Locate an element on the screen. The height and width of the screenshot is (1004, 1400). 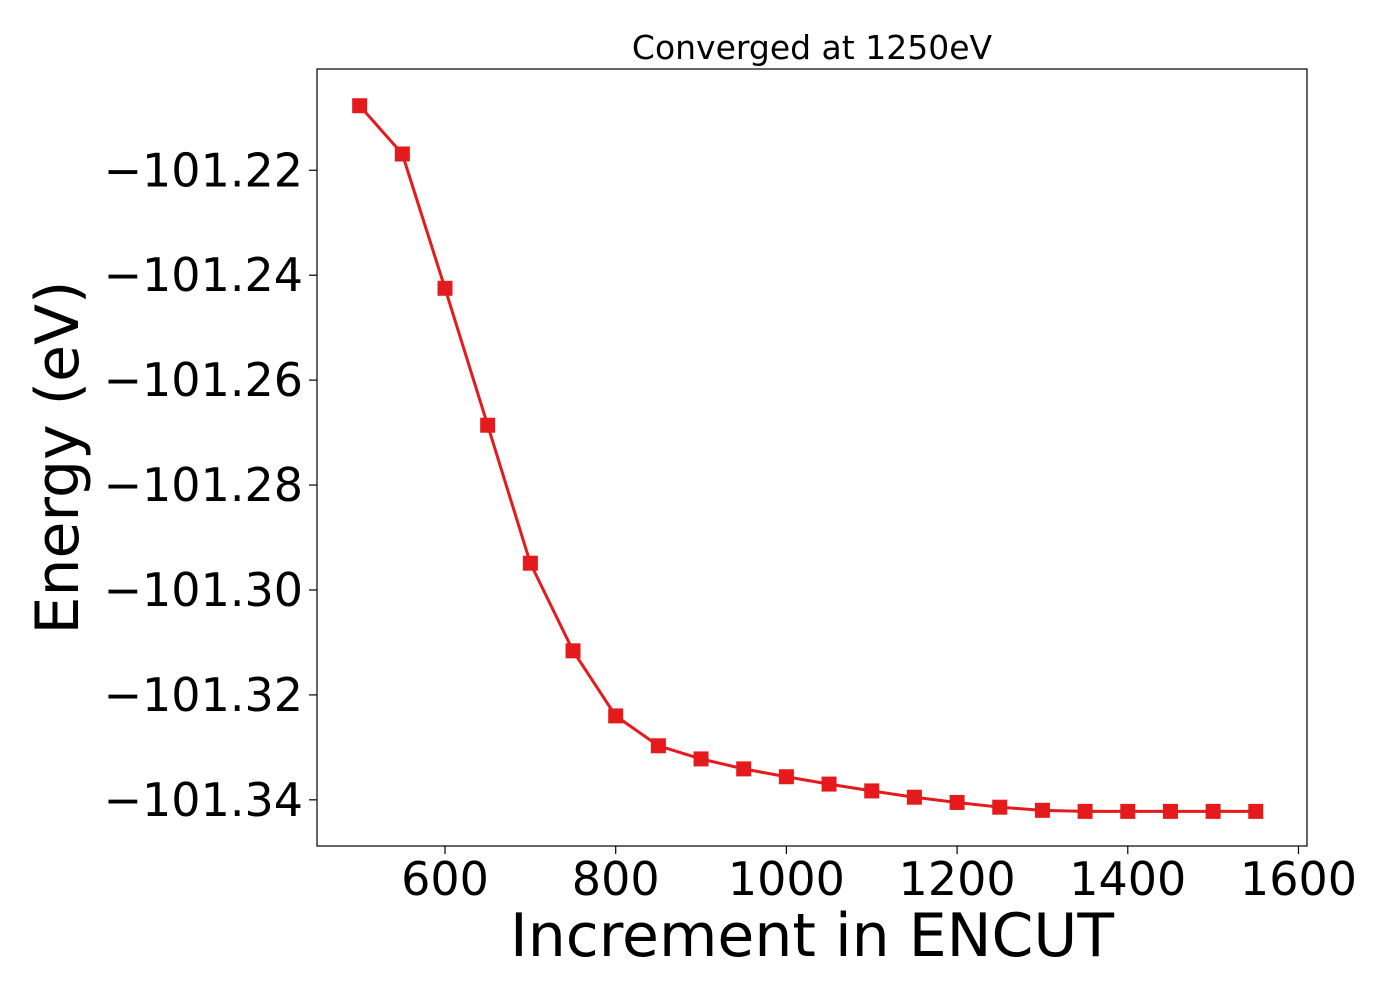
y-axis-label: Energy (eV) is located at coordinates (58, 458).